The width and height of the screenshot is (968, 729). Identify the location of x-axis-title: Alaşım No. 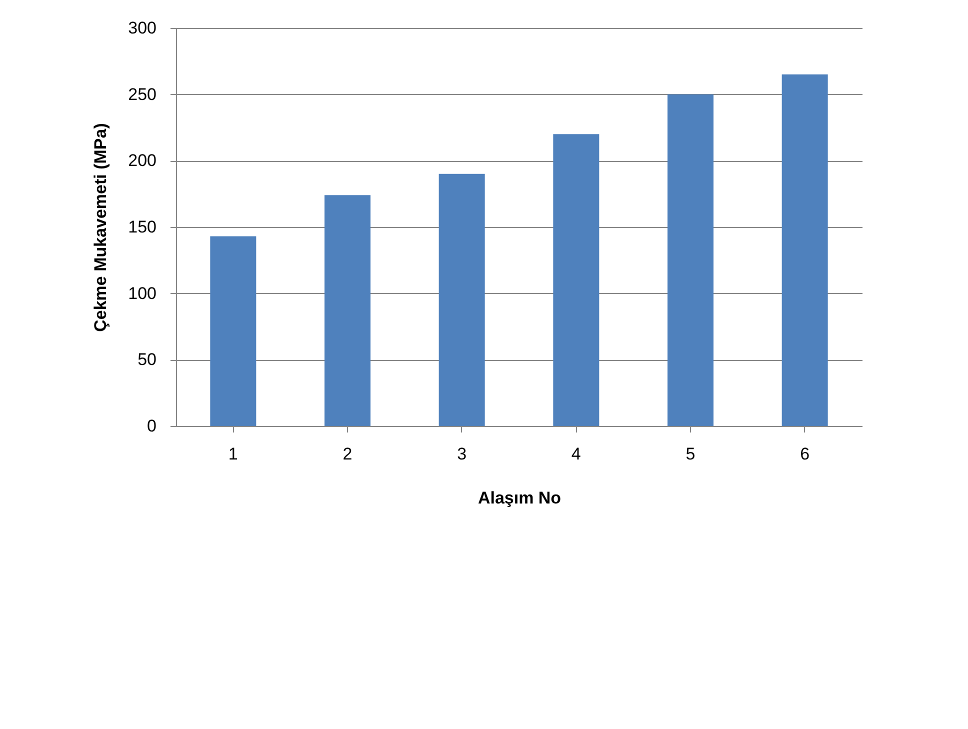
(520, 498).